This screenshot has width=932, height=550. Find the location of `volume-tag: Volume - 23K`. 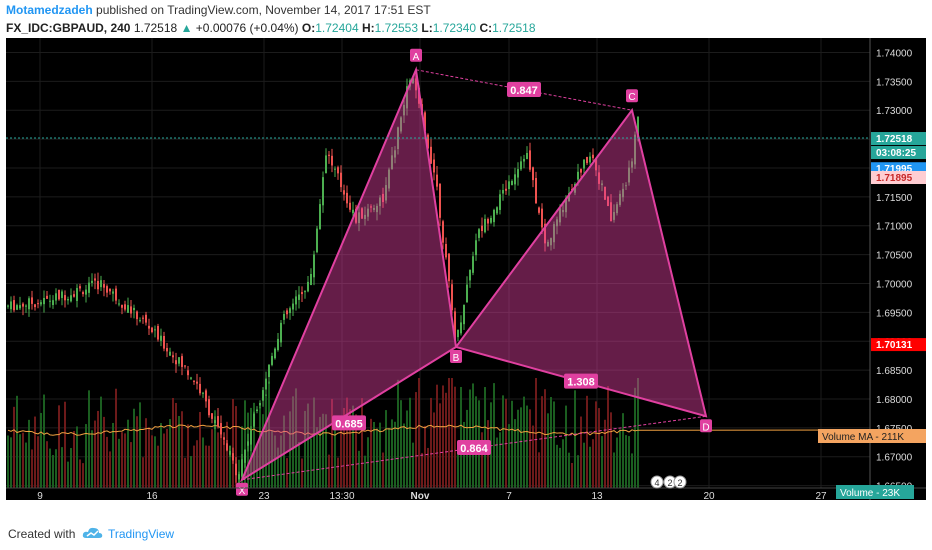

volume-tag: Volume - 23K is located at coordinates (870, 493).